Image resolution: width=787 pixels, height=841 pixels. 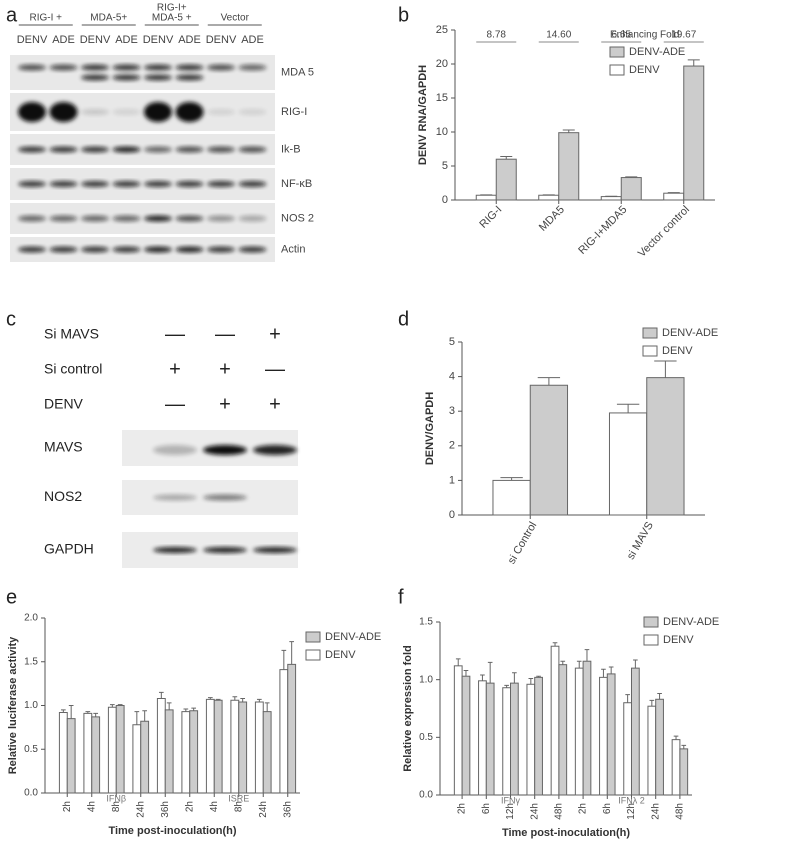 What do you see at coordinates (275, 369) in the screenshot?
I see `condition-state: —` at bounding box center [275, 369].